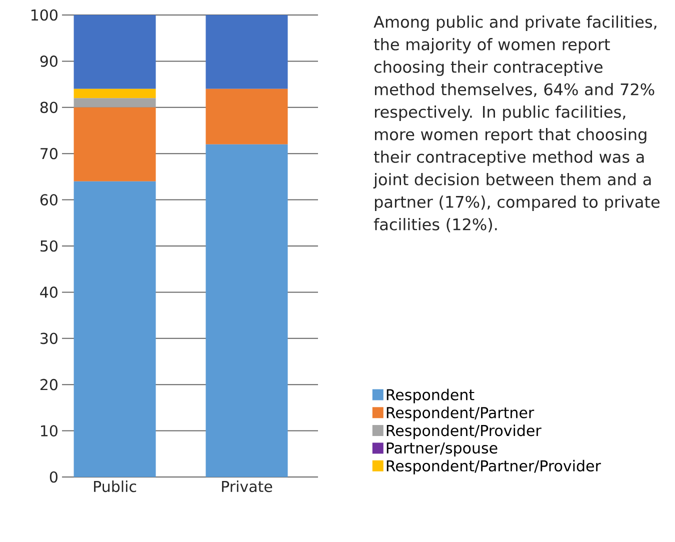 The image size is (675, 542). What do you see at coordinates (49, 108) in the screenshot?
I see `y-tick-label: 80` at bounding box center [49, 108].